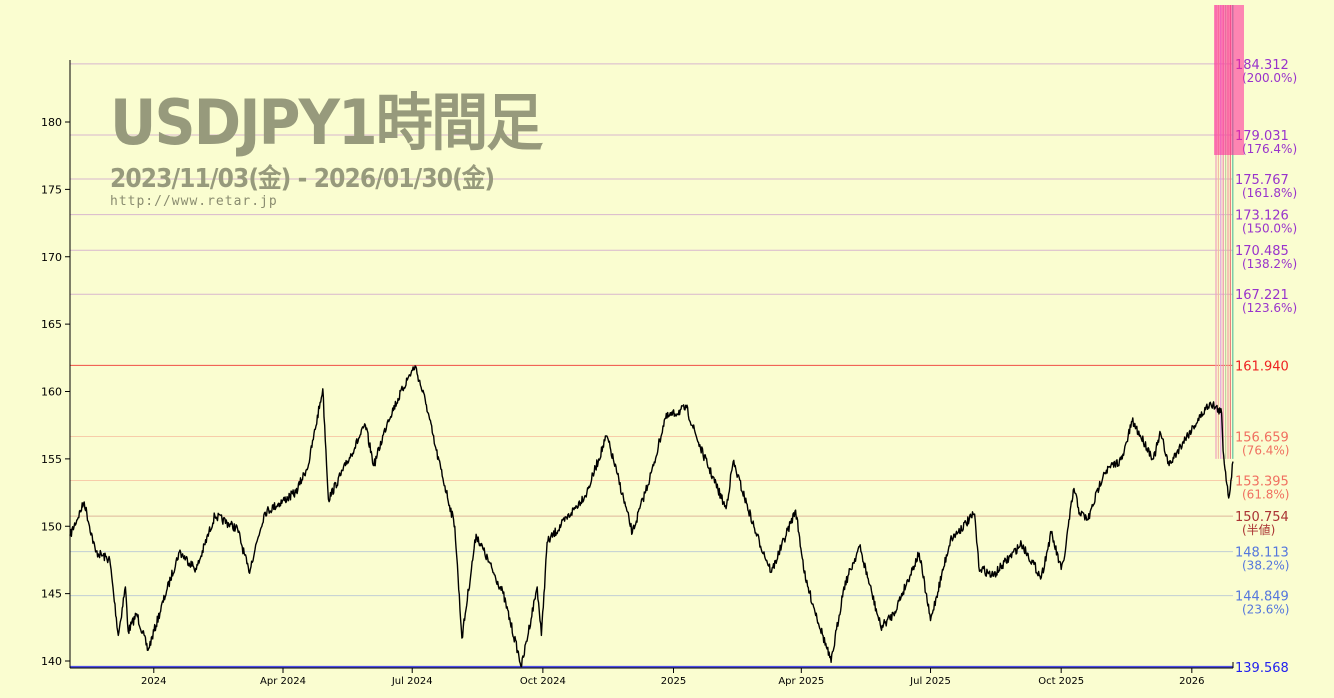  Describe the element at coordinates (302, 179) in the screenshot. I see `date-range: 2023/11/03(金) - 2026/01/30(金)` at that location.